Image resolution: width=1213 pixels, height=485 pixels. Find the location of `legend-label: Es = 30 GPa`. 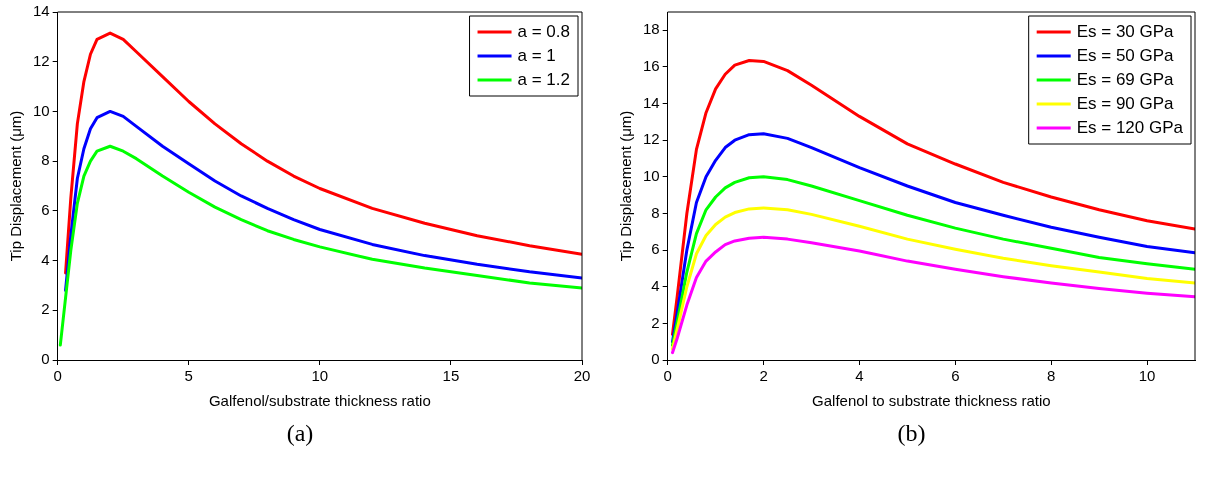

legend-label: Es = 30 GPa is located at coordinates (1125, 31).